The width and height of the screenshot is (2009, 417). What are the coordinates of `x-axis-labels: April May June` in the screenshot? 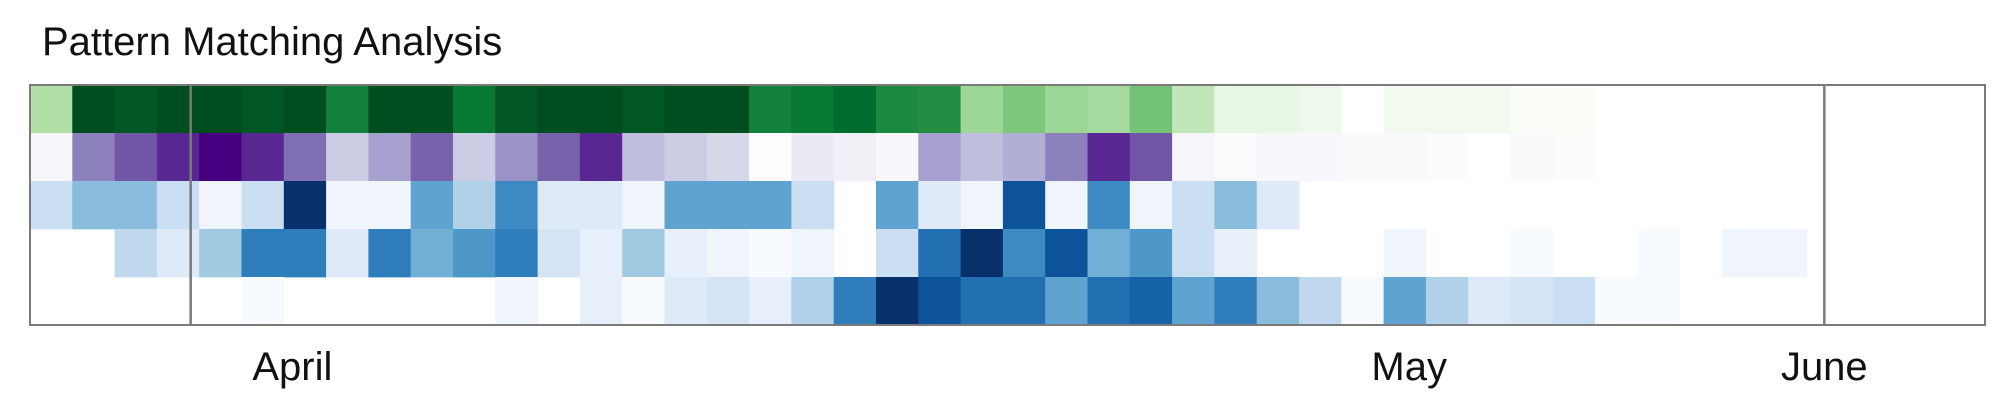 It's located at (1059, 367).